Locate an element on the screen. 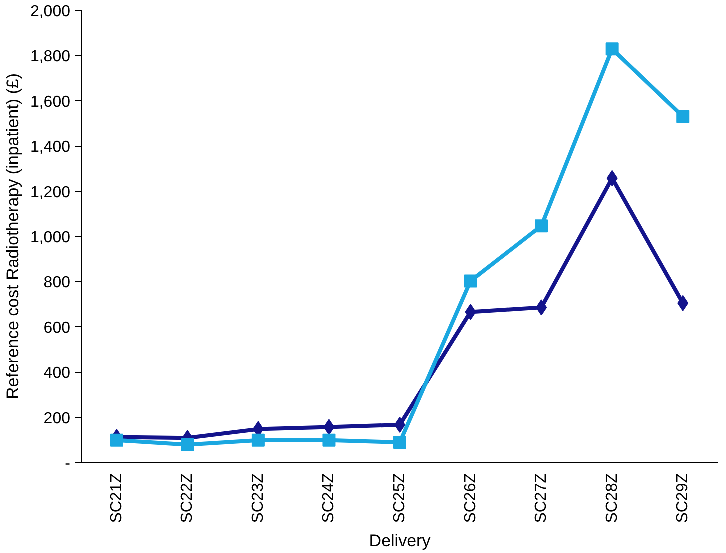 The height and width of the screenshot is (553, 726). y-tick-label: 400 is located at coordinates (57, 373).